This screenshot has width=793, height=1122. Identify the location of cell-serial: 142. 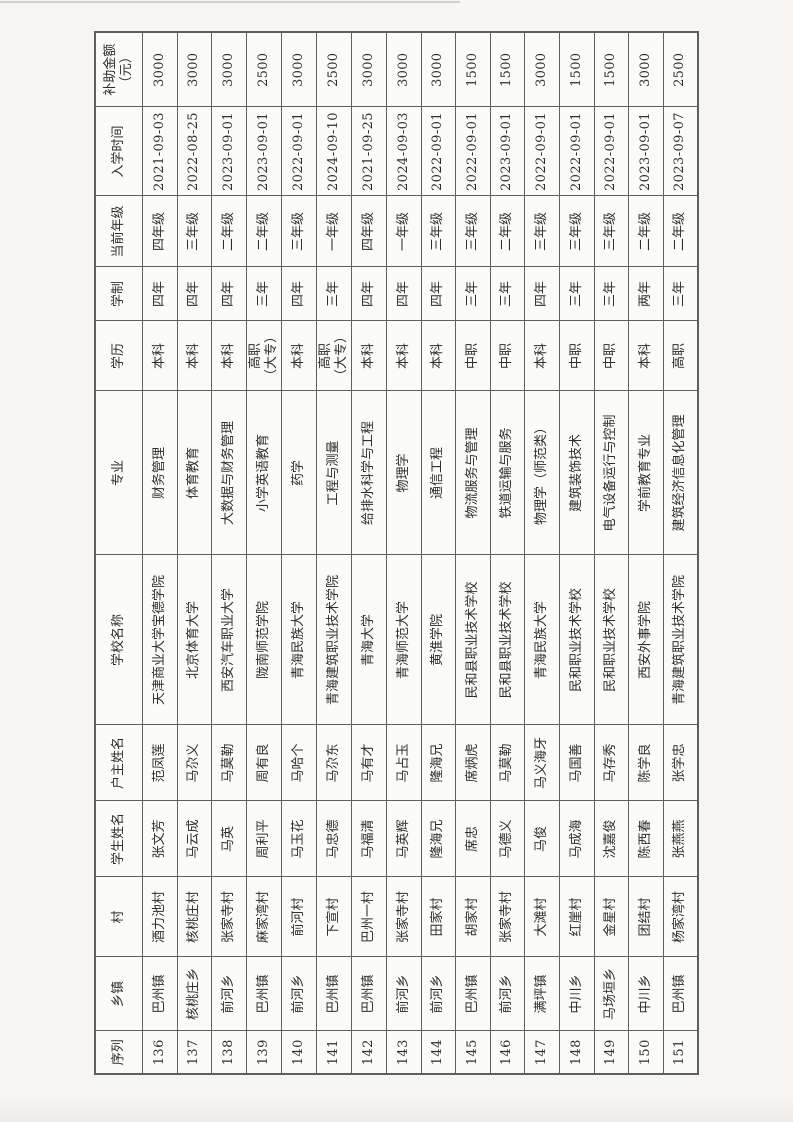
(369, 1052).